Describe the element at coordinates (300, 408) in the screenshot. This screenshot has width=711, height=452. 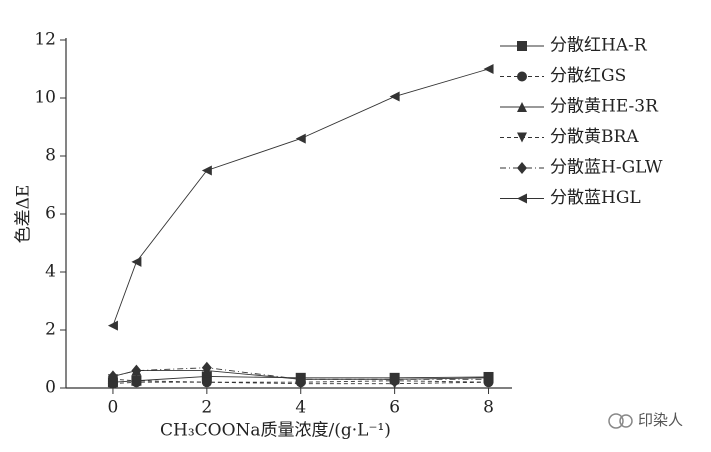
I see `x-tick-label: 4` at that location.